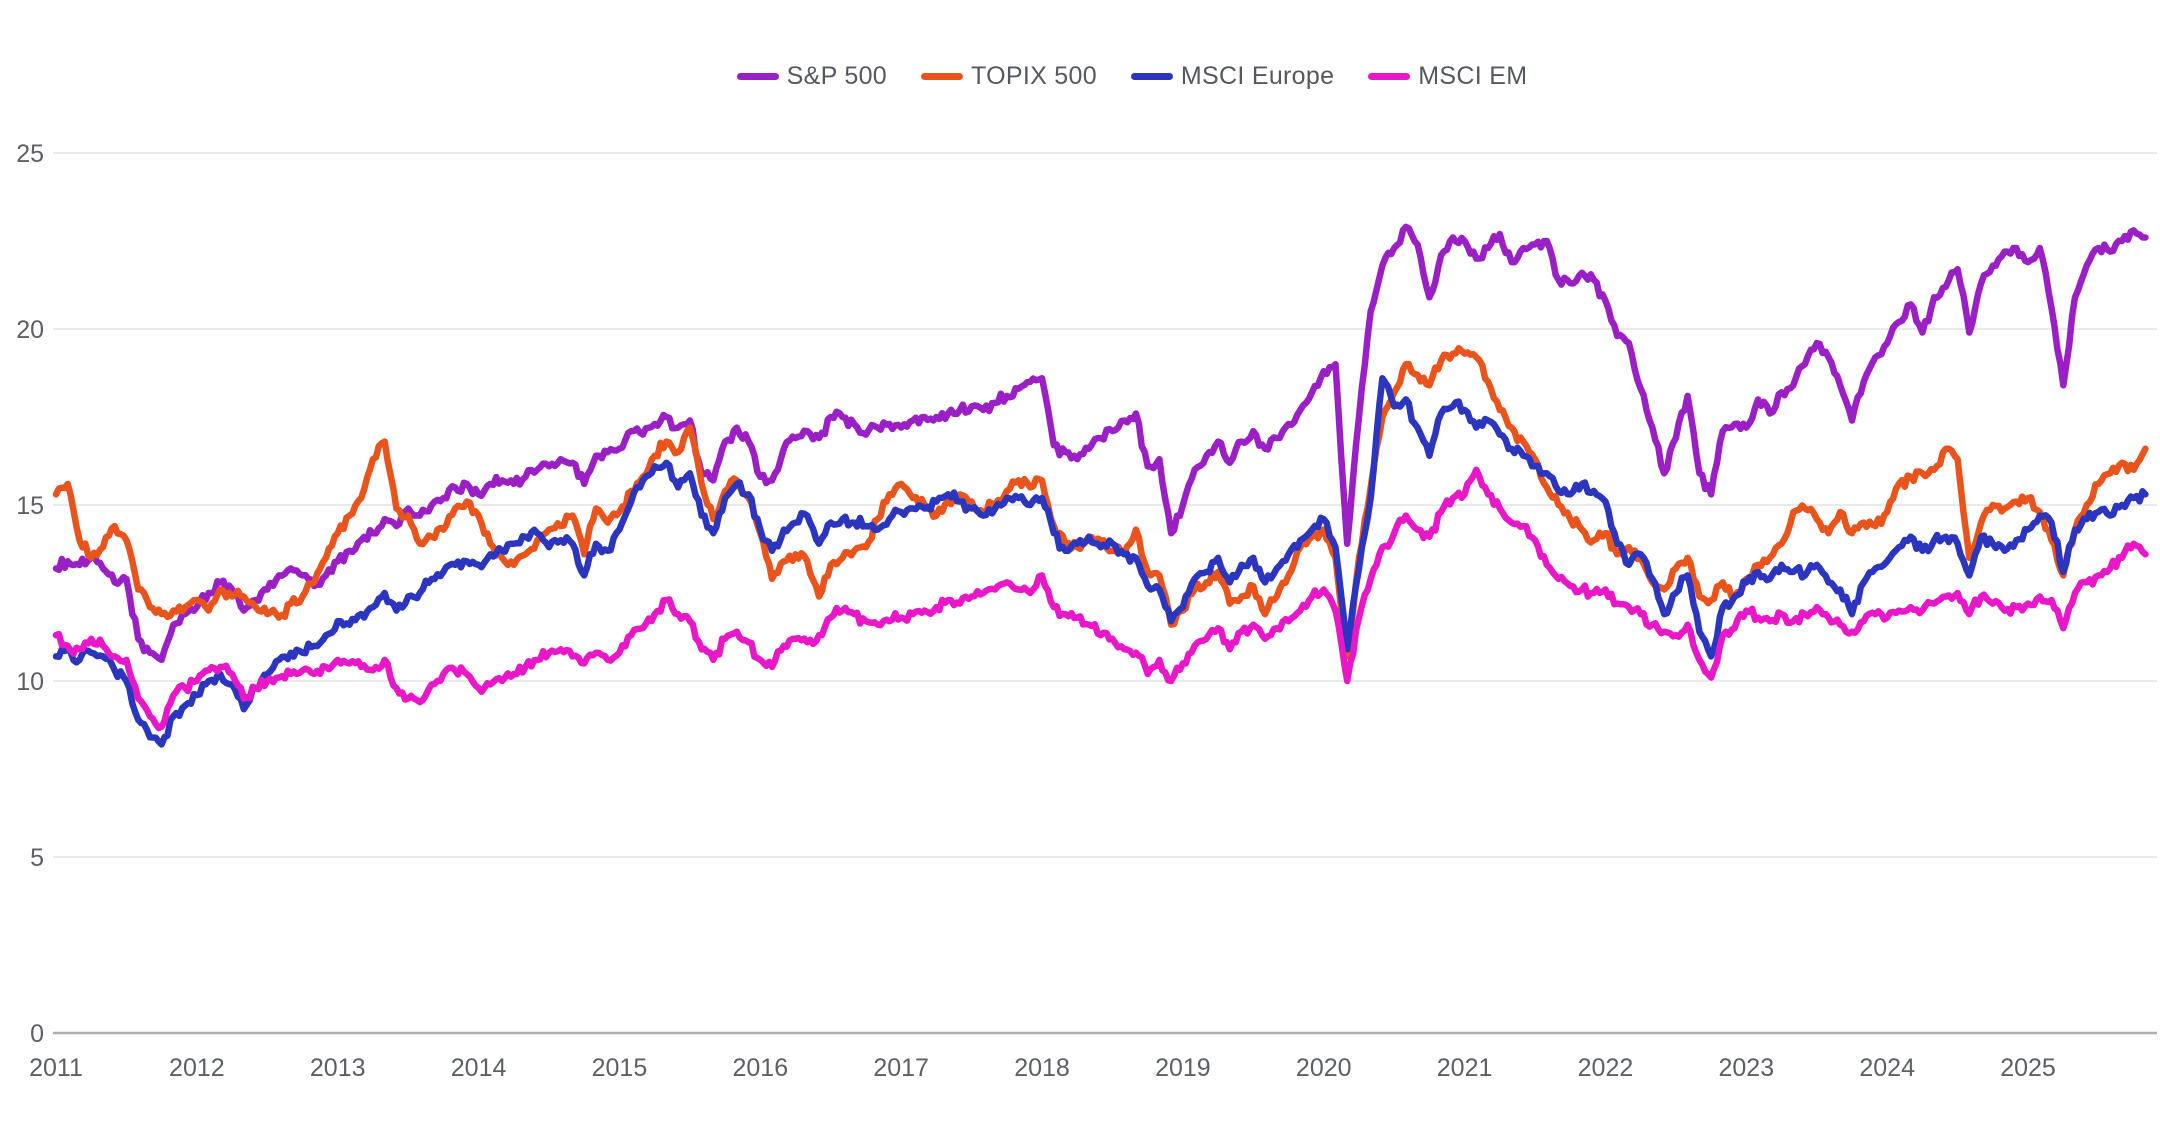 This screenshot has height=1136, width=2160. I want to click on x-tick-label: 2021, so click(1465, 1068).